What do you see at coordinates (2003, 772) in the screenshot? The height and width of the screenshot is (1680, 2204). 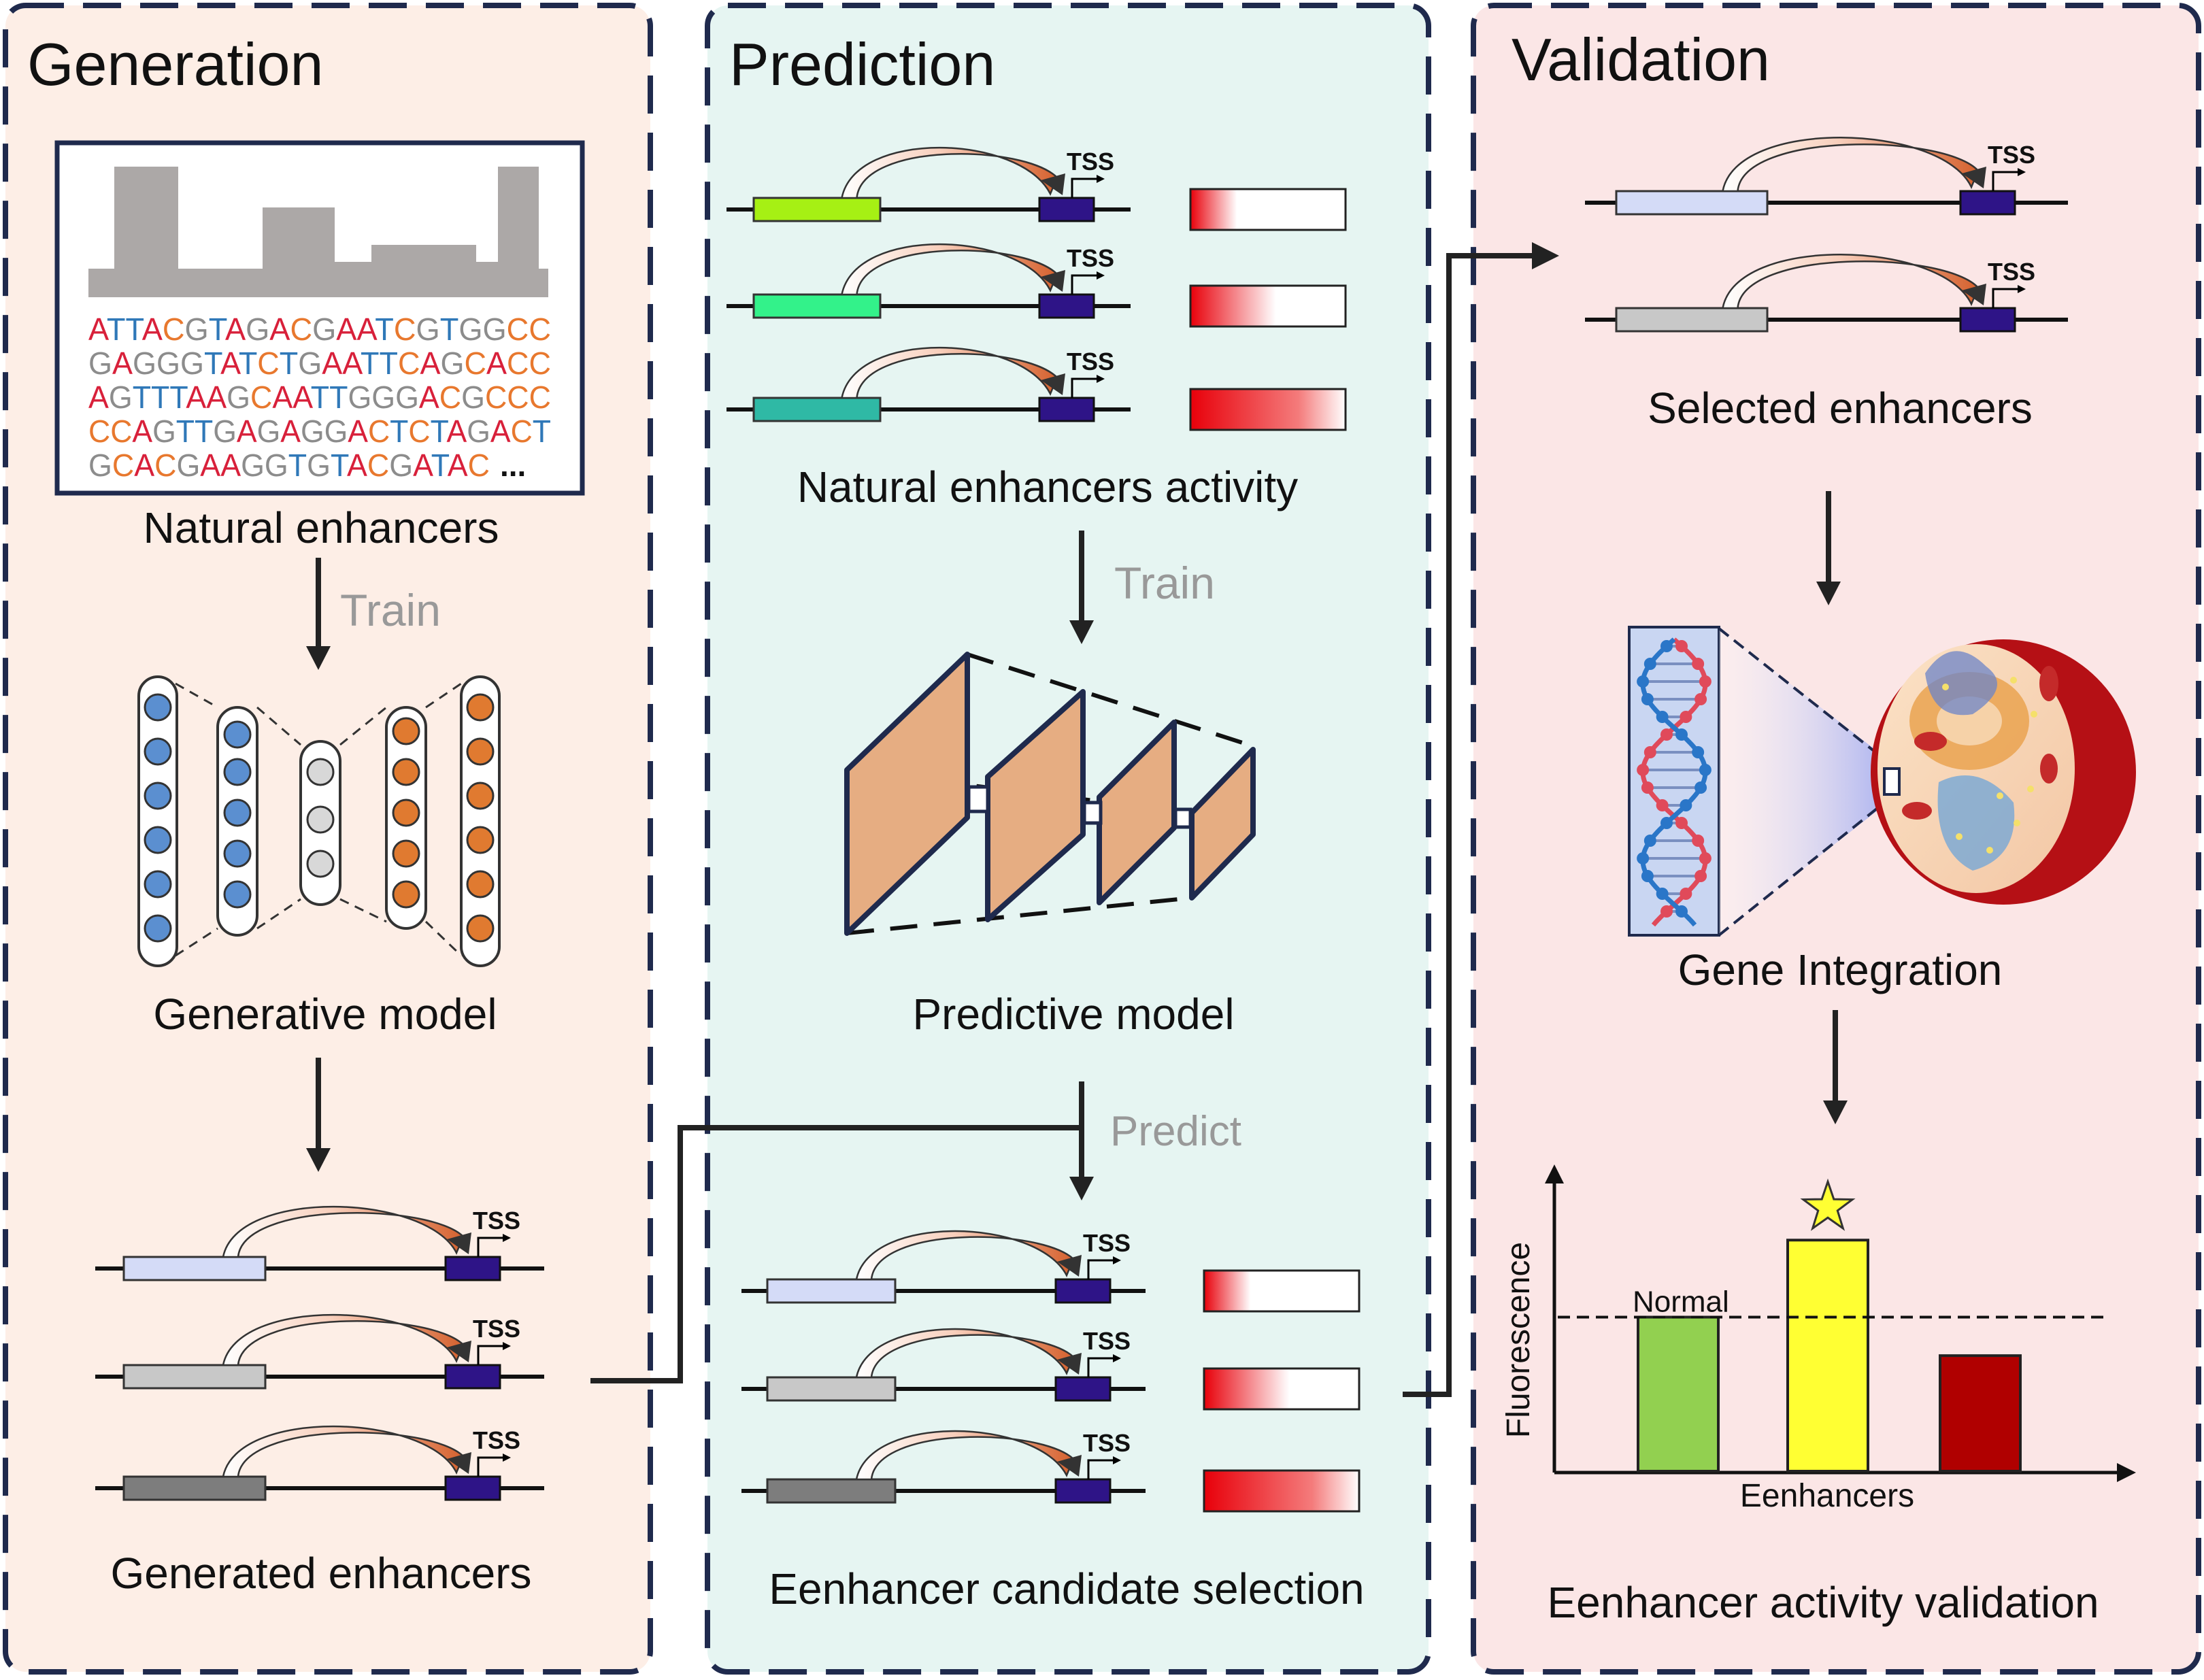 I see `cell-icon` at bounding box center [2003, 772].